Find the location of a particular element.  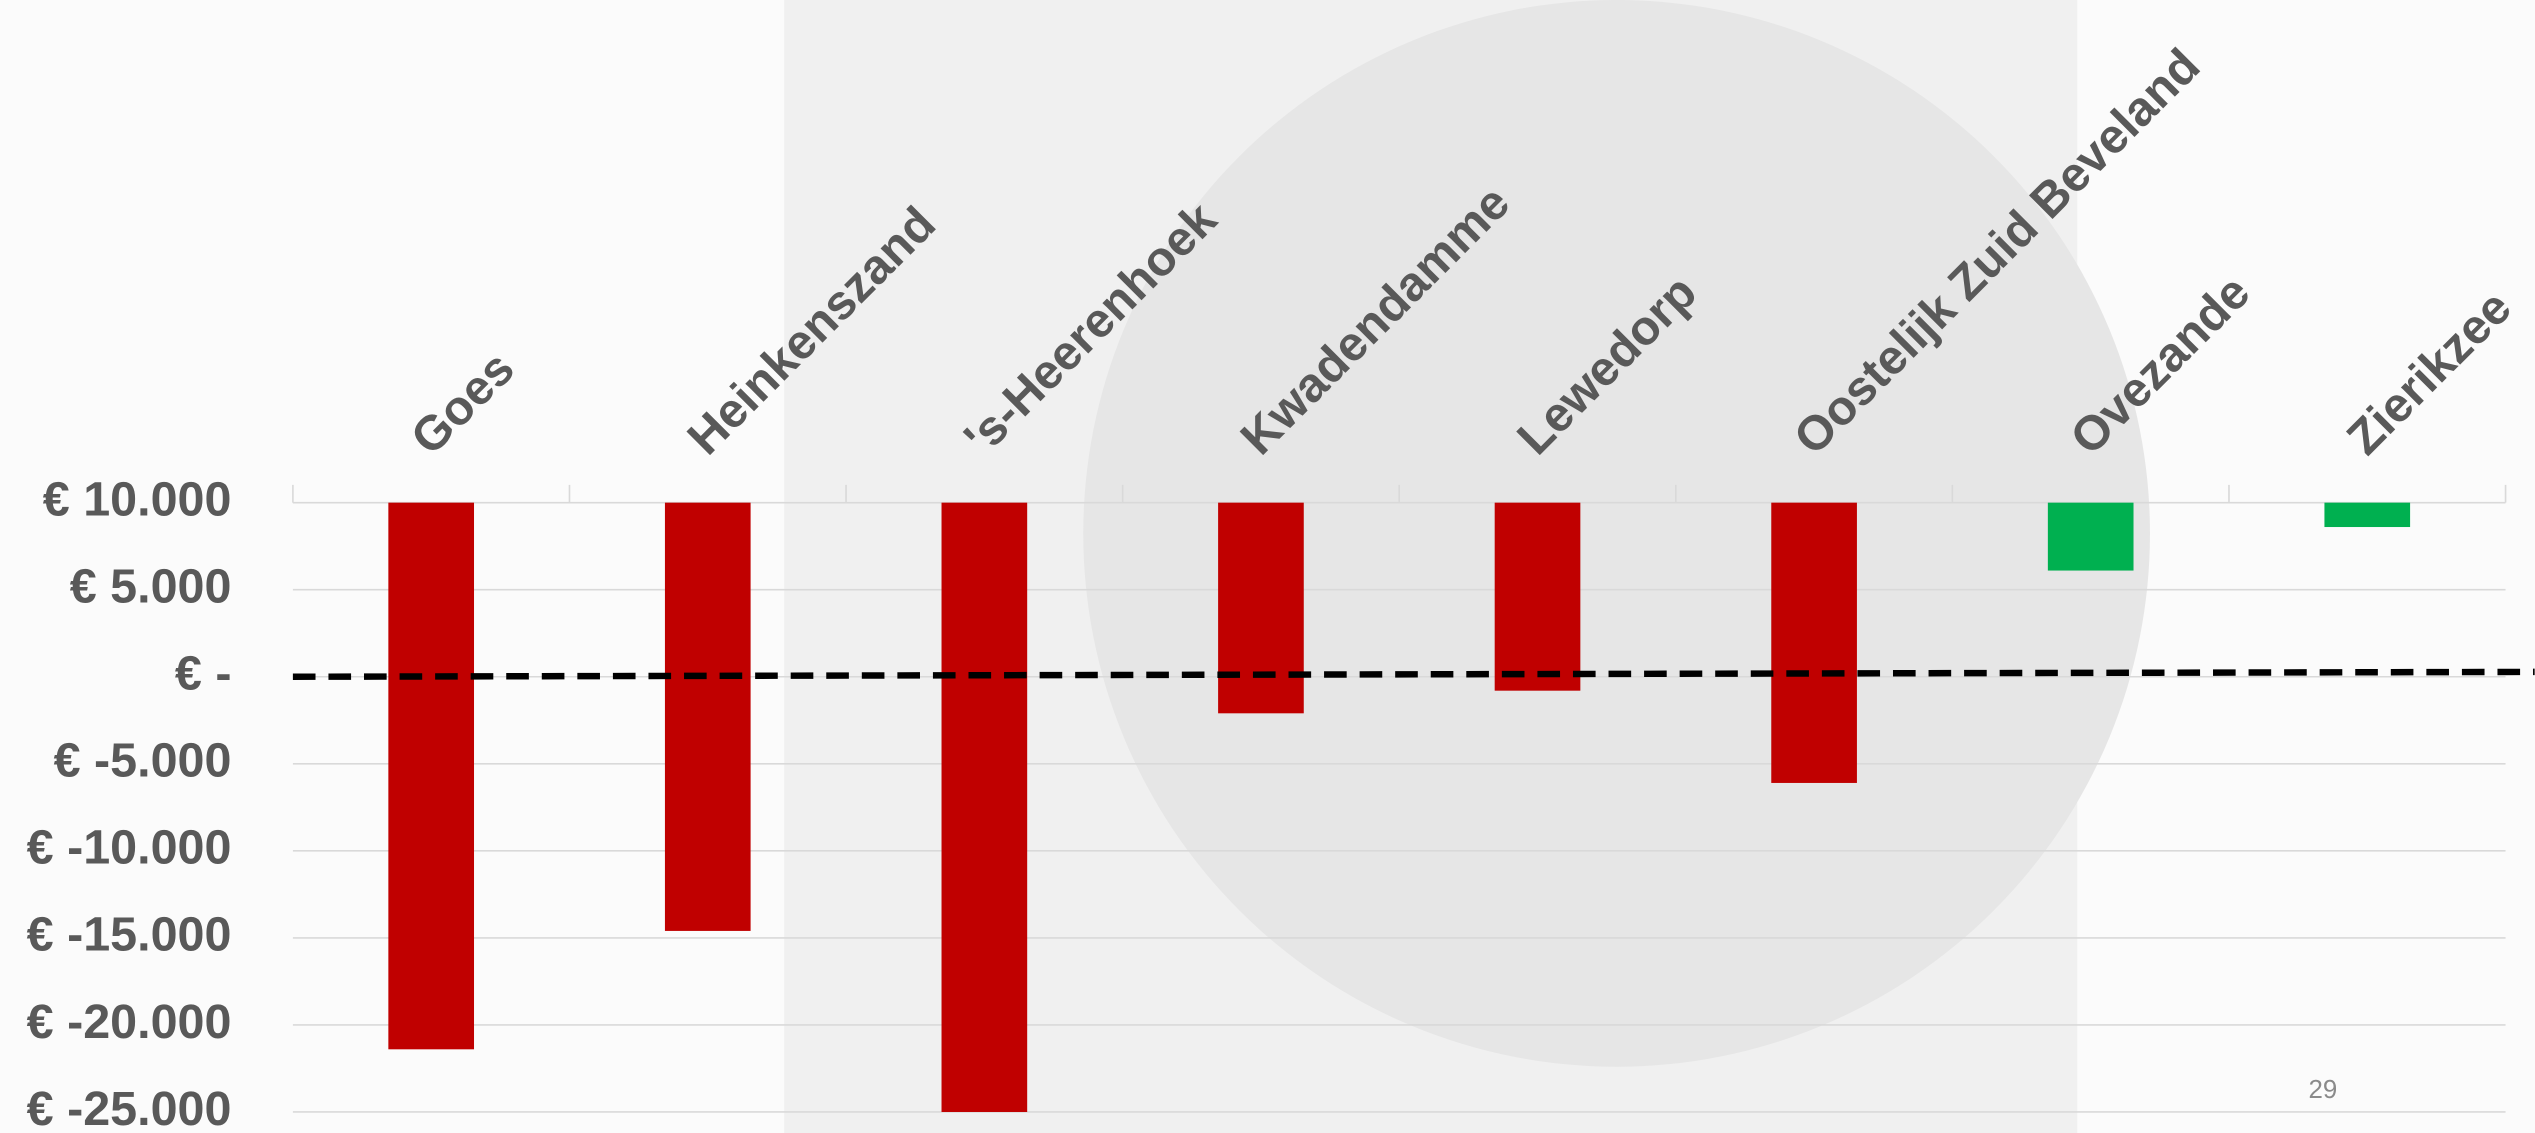

zero-line is located at coordinates (1413, 674).